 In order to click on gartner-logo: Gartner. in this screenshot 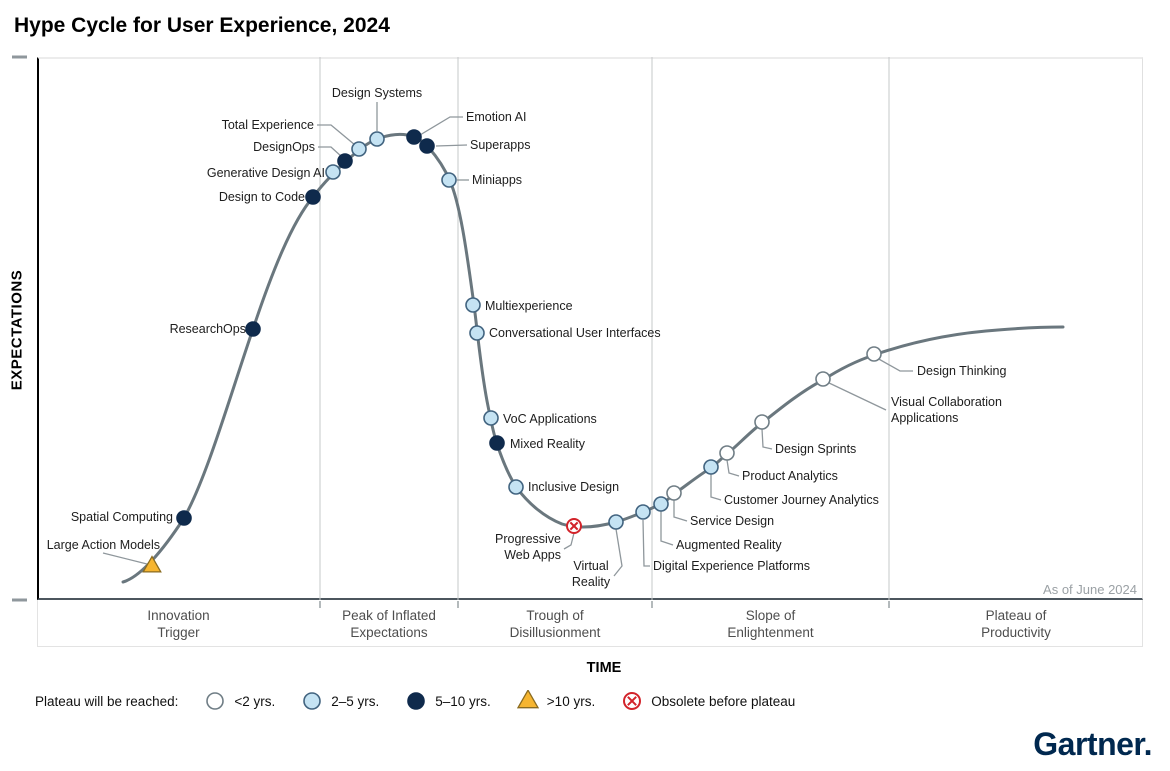, I will do `click(1092, 744)`.